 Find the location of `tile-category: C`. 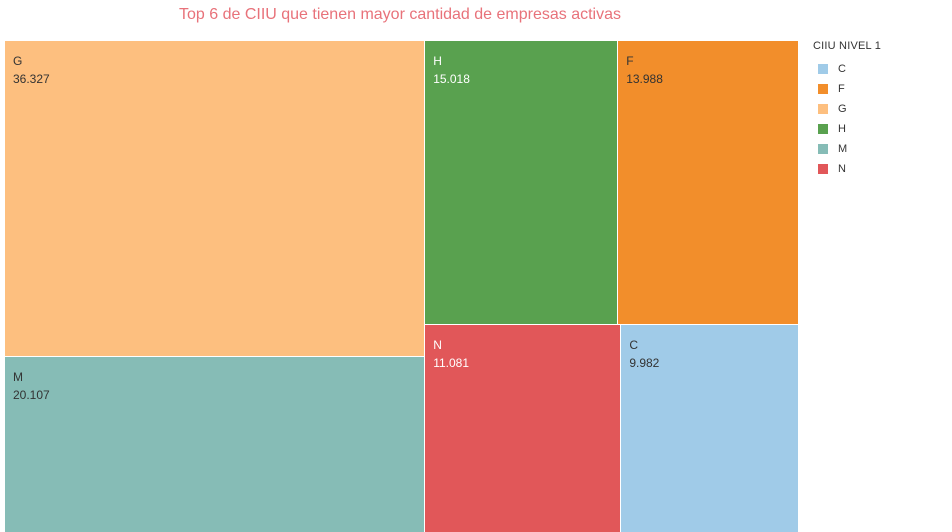

tile-category: C is located at coordinates (633, 345).